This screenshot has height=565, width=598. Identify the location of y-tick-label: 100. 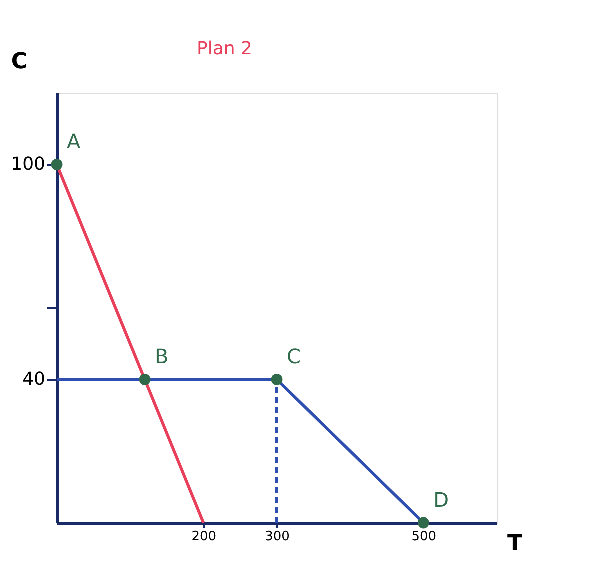
(28, 165).